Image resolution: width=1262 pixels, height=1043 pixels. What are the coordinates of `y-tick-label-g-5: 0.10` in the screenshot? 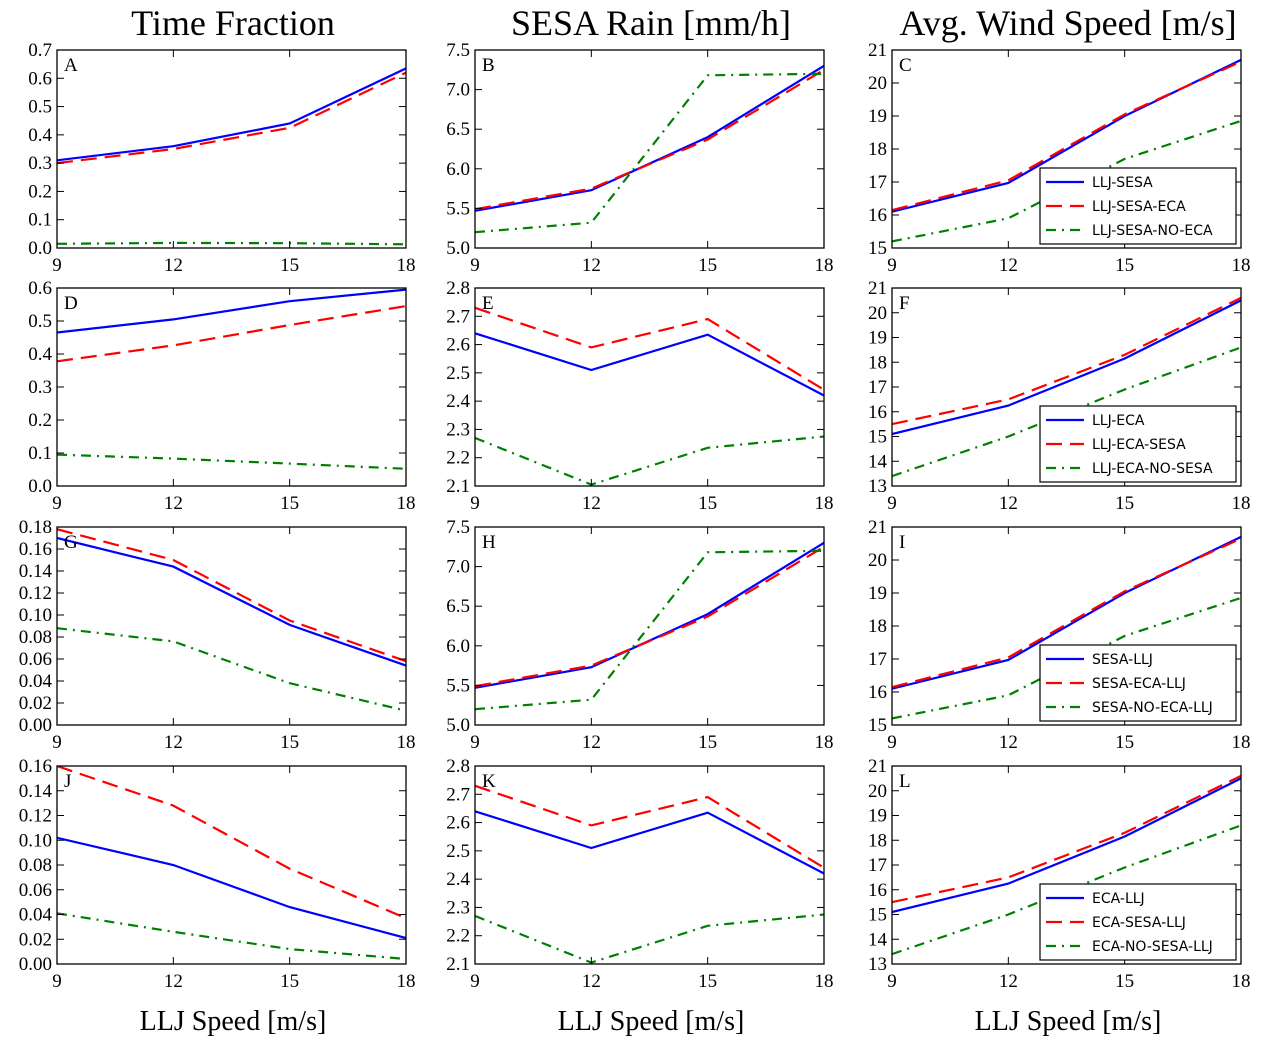 It's located at (35, 615).